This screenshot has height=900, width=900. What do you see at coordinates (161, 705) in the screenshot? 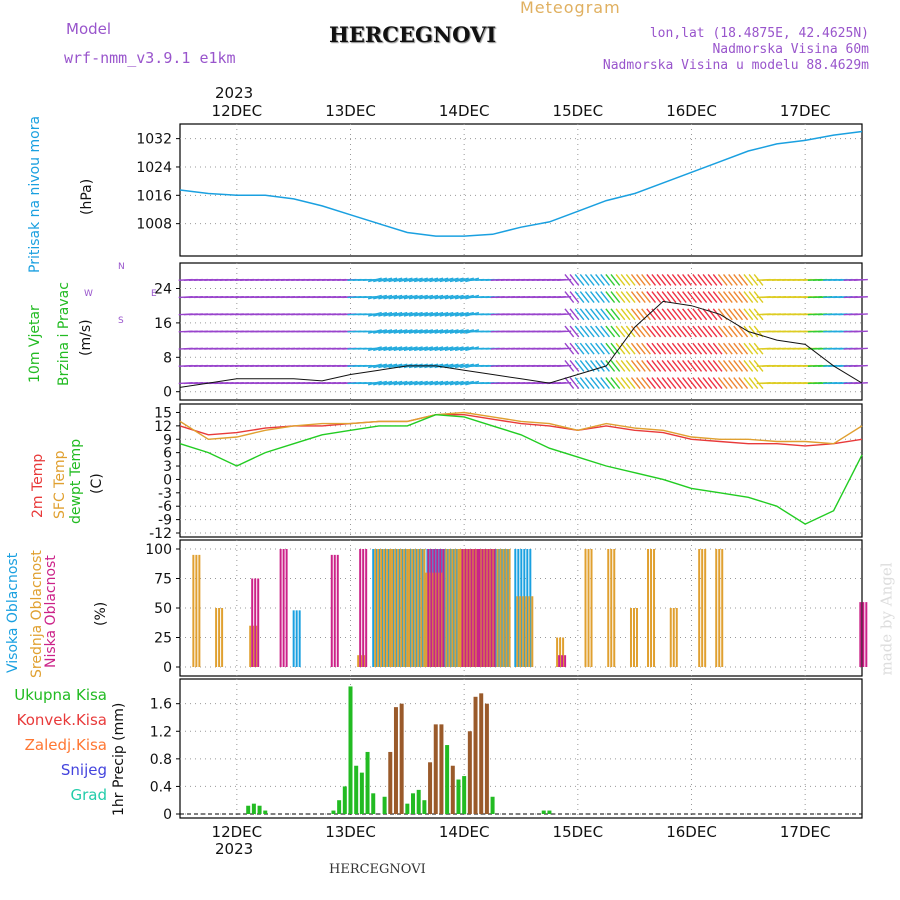
I see `y-tick-label-4: 1.6` at bounding box center [161, 705].